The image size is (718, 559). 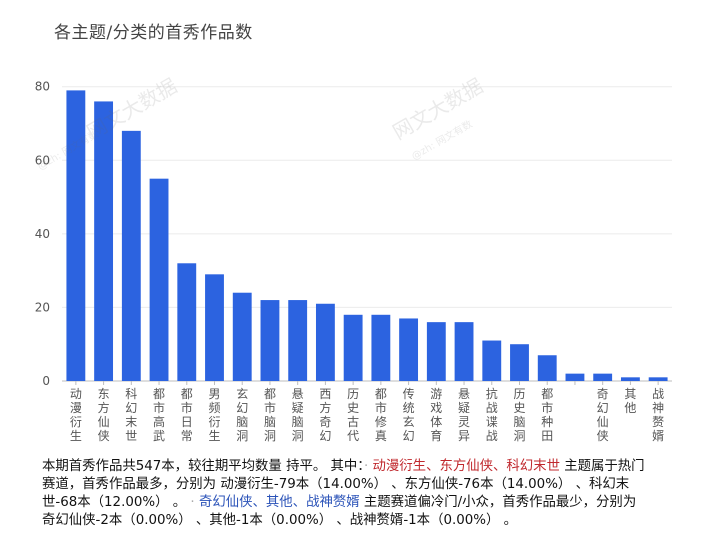 I want to click on x-tick-label: 科幻末世, so click(x=131, y=415).